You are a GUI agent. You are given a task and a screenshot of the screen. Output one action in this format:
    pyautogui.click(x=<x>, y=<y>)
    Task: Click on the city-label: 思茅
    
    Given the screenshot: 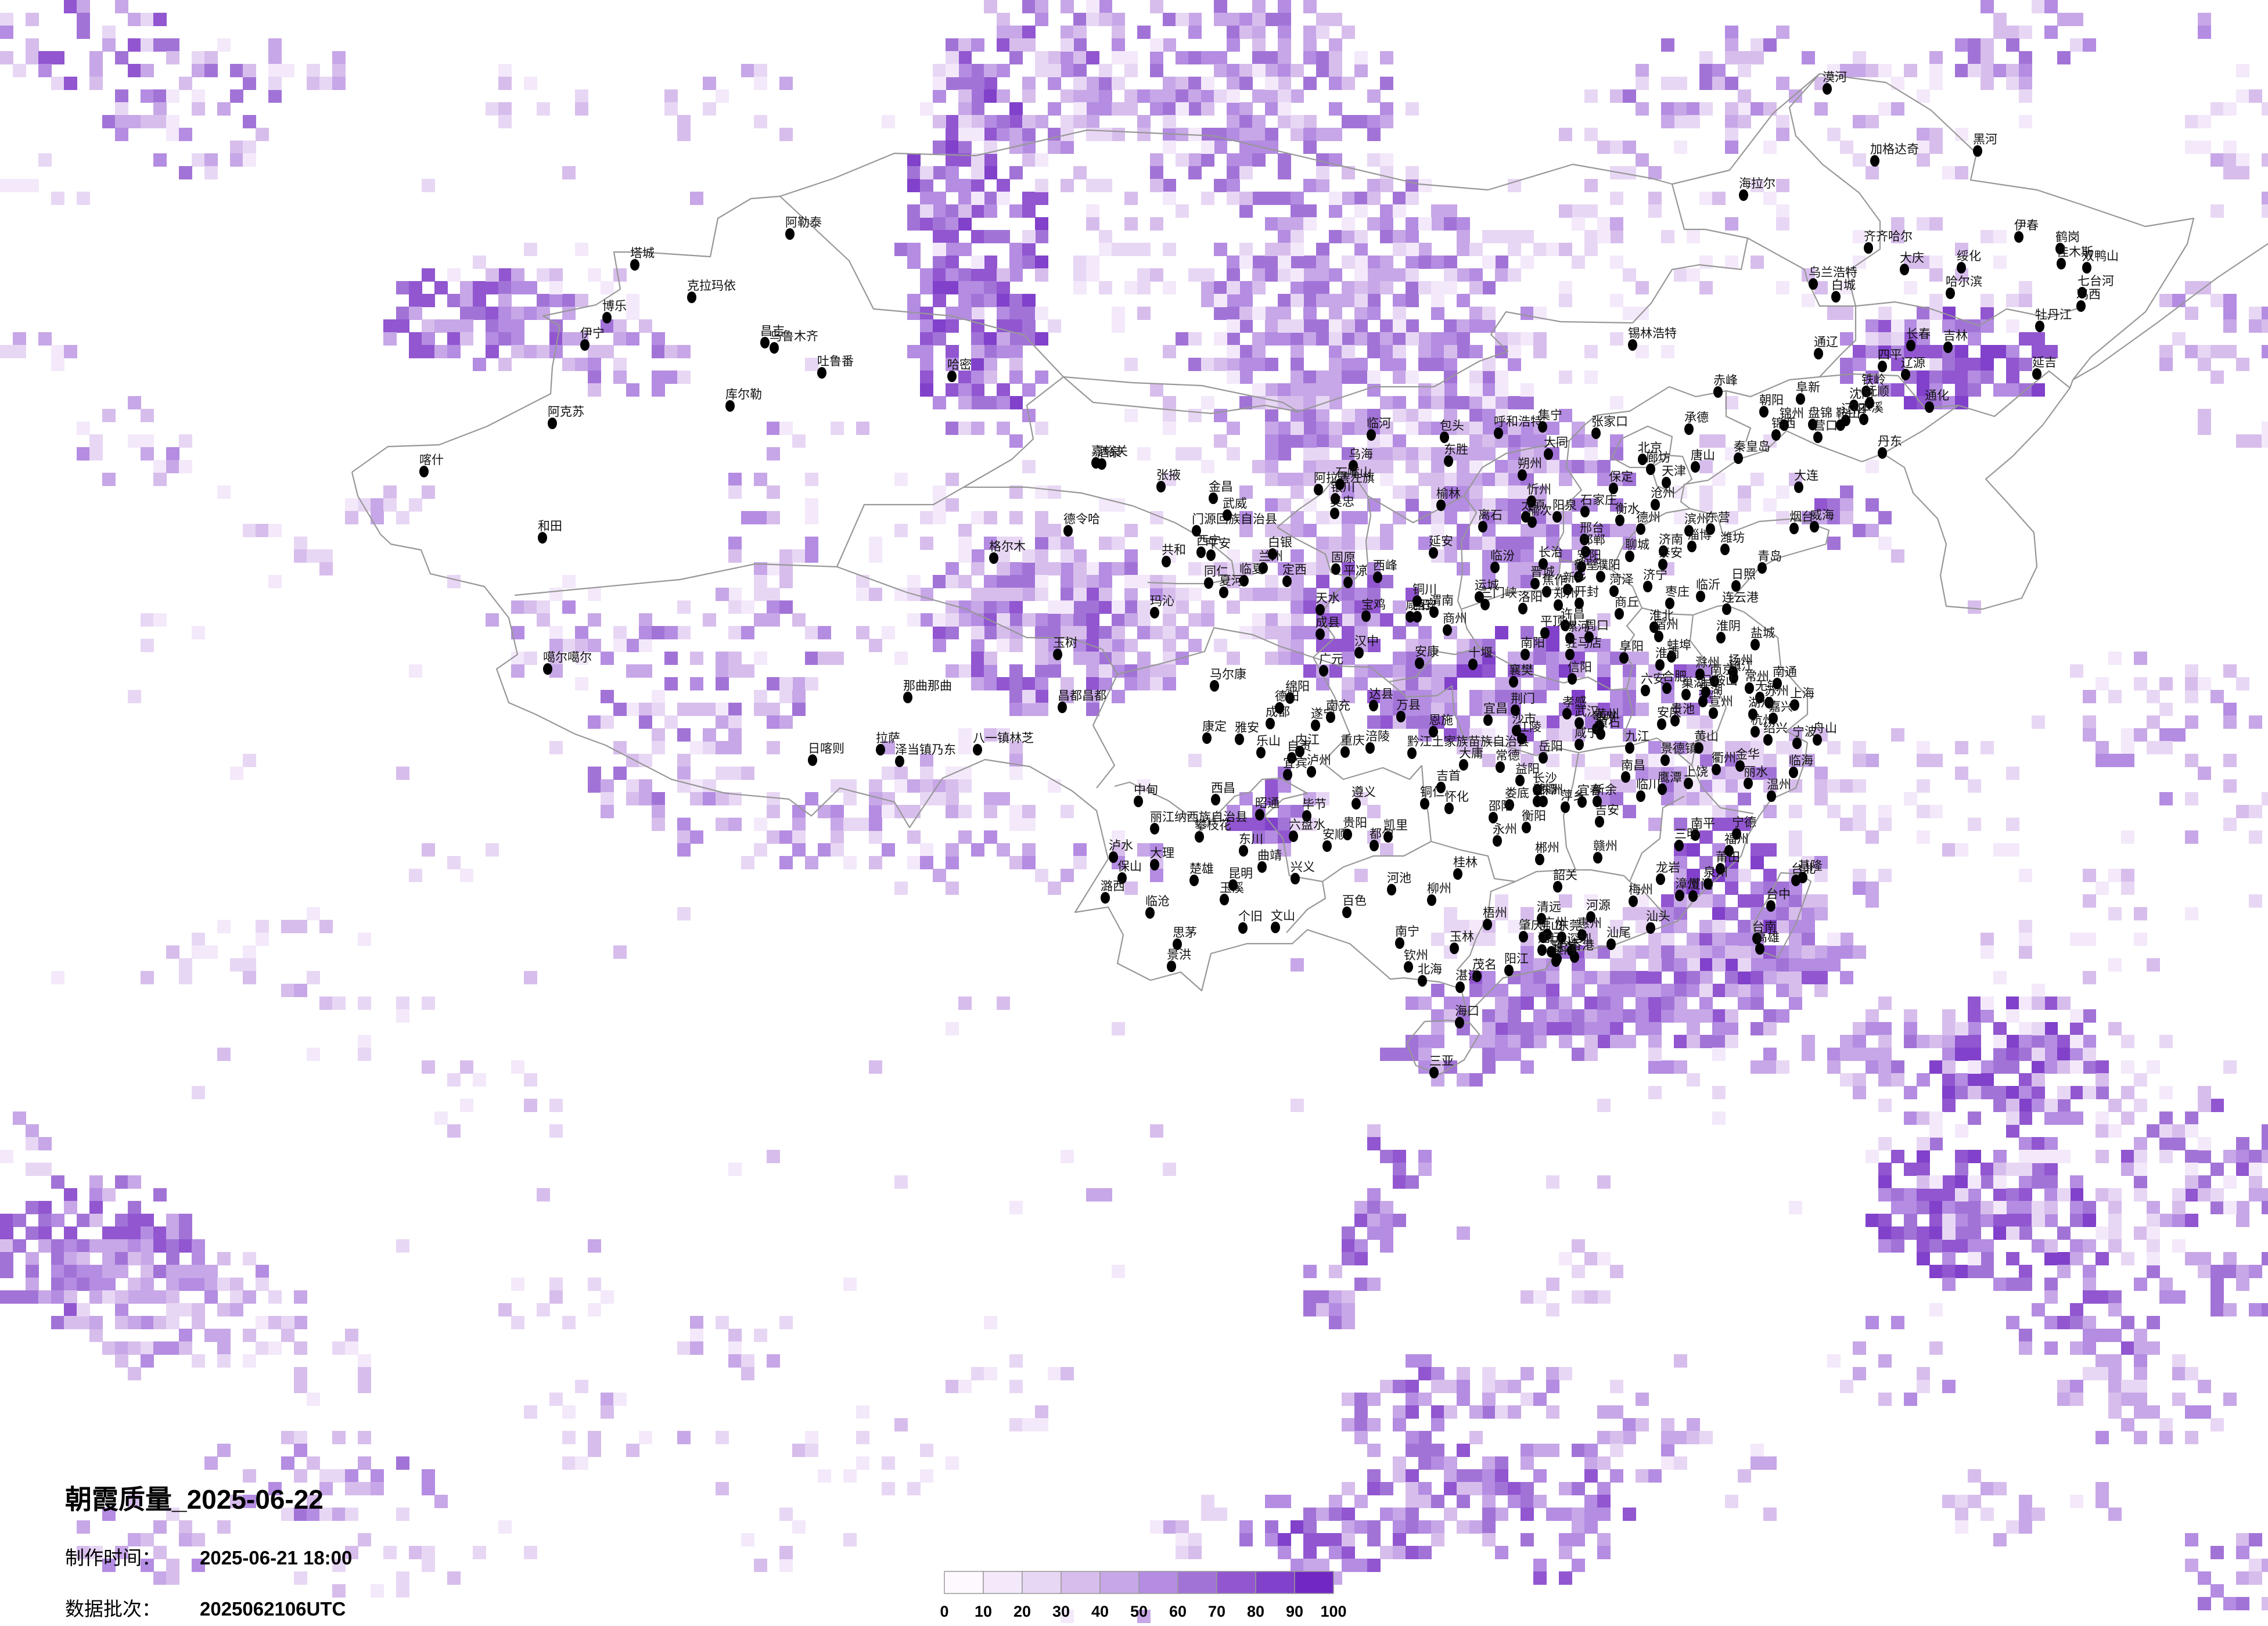 What is the action you would take?
    pyautogui.click(x=1185, y=933)
    